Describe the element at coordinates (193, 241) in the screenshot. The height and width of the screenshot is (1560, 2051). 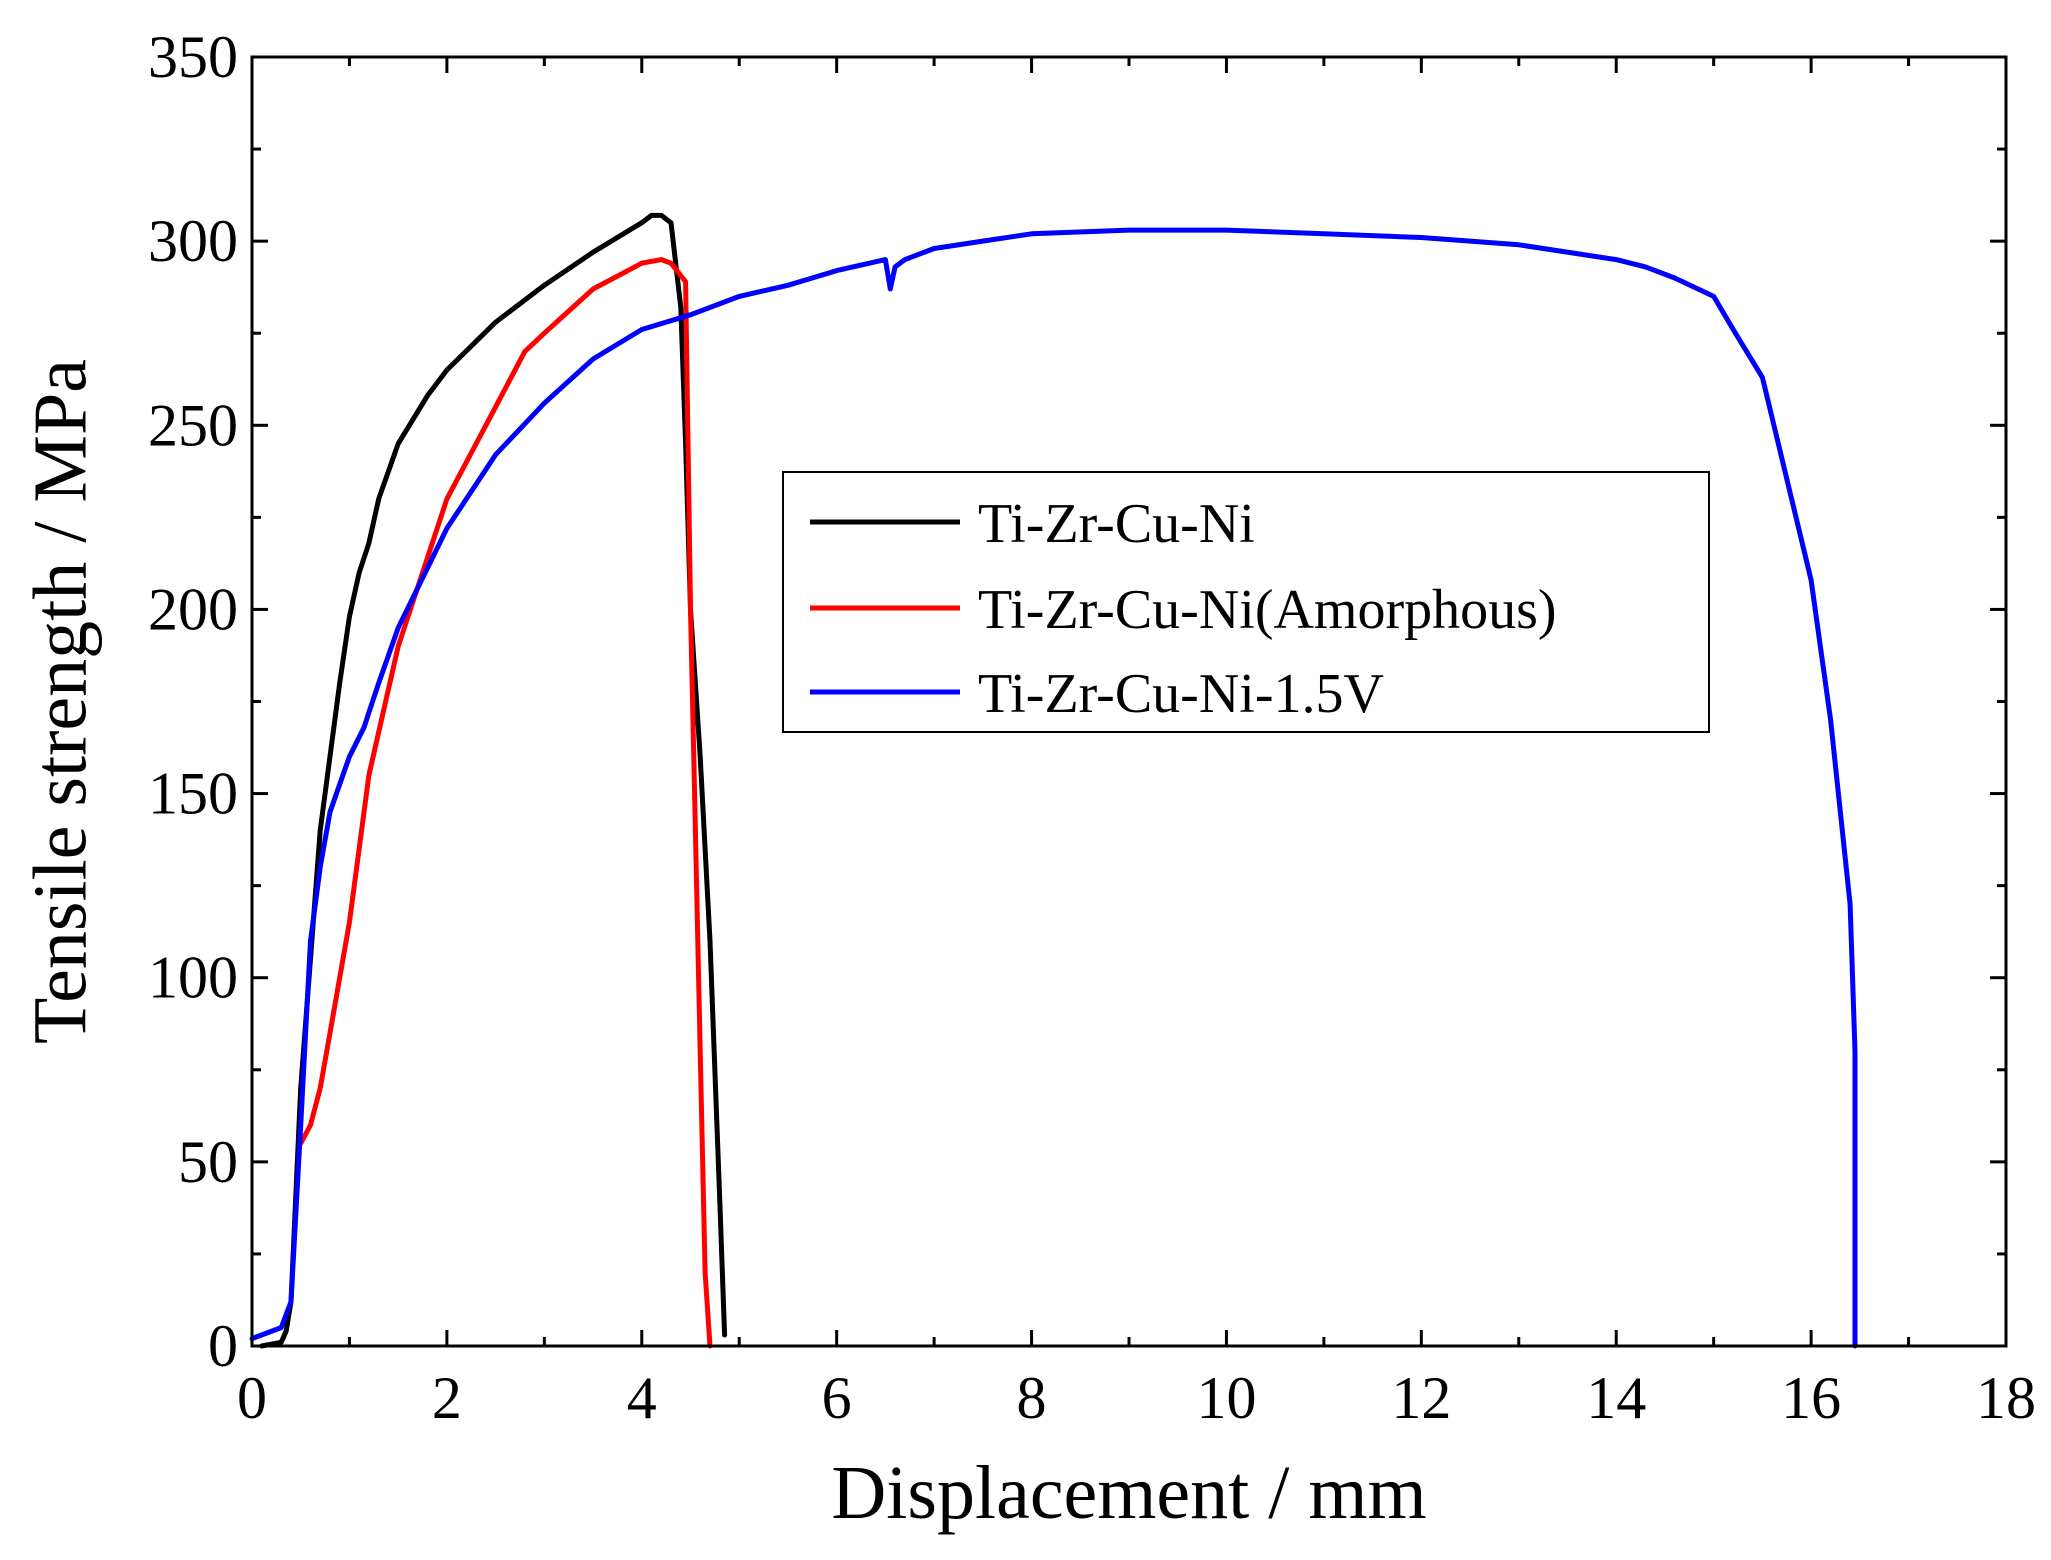
I see `y-tick-label: 300` at that location.